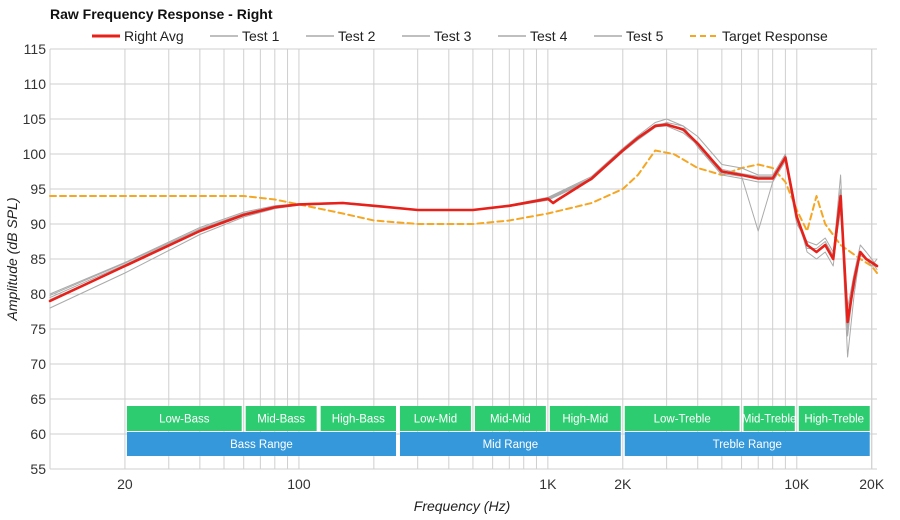  I want to click on legend-label: Target Response, so click(775, 36).